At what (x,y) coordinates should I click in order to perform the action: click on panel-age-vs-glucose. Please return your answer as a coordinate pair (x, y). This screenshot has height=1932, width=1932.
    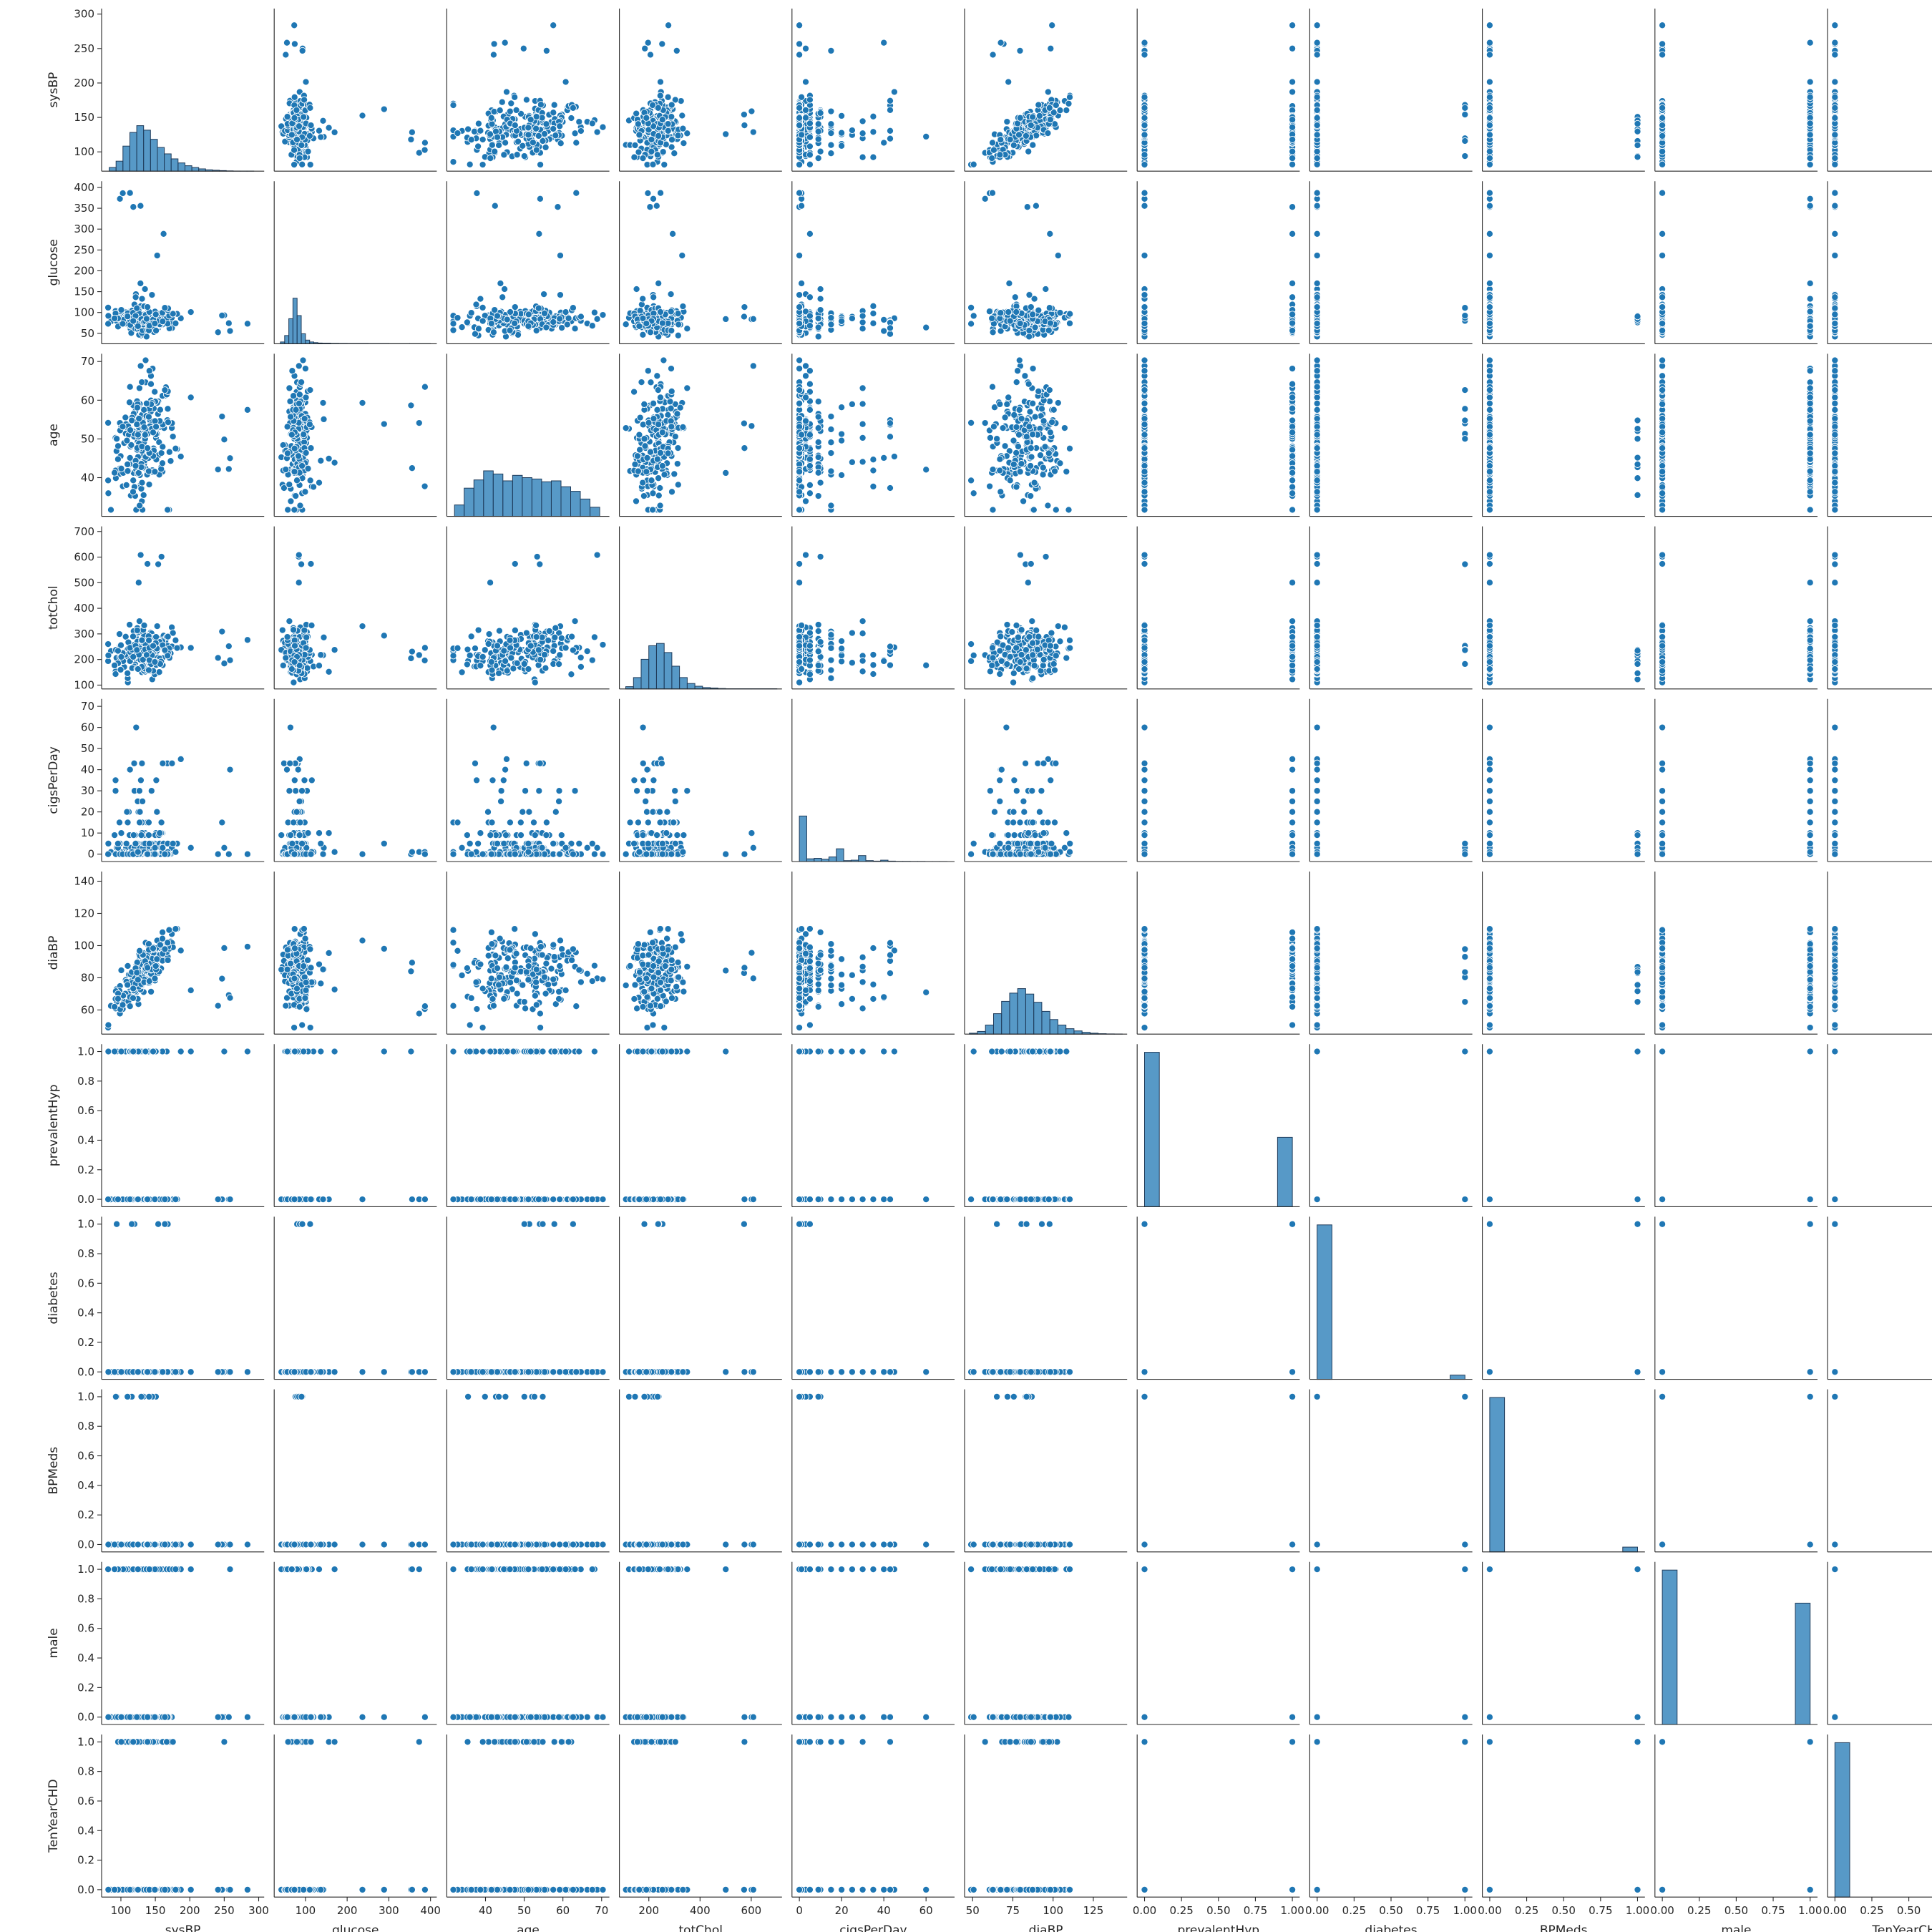
    Looking at the image, I should click on (355, 435).